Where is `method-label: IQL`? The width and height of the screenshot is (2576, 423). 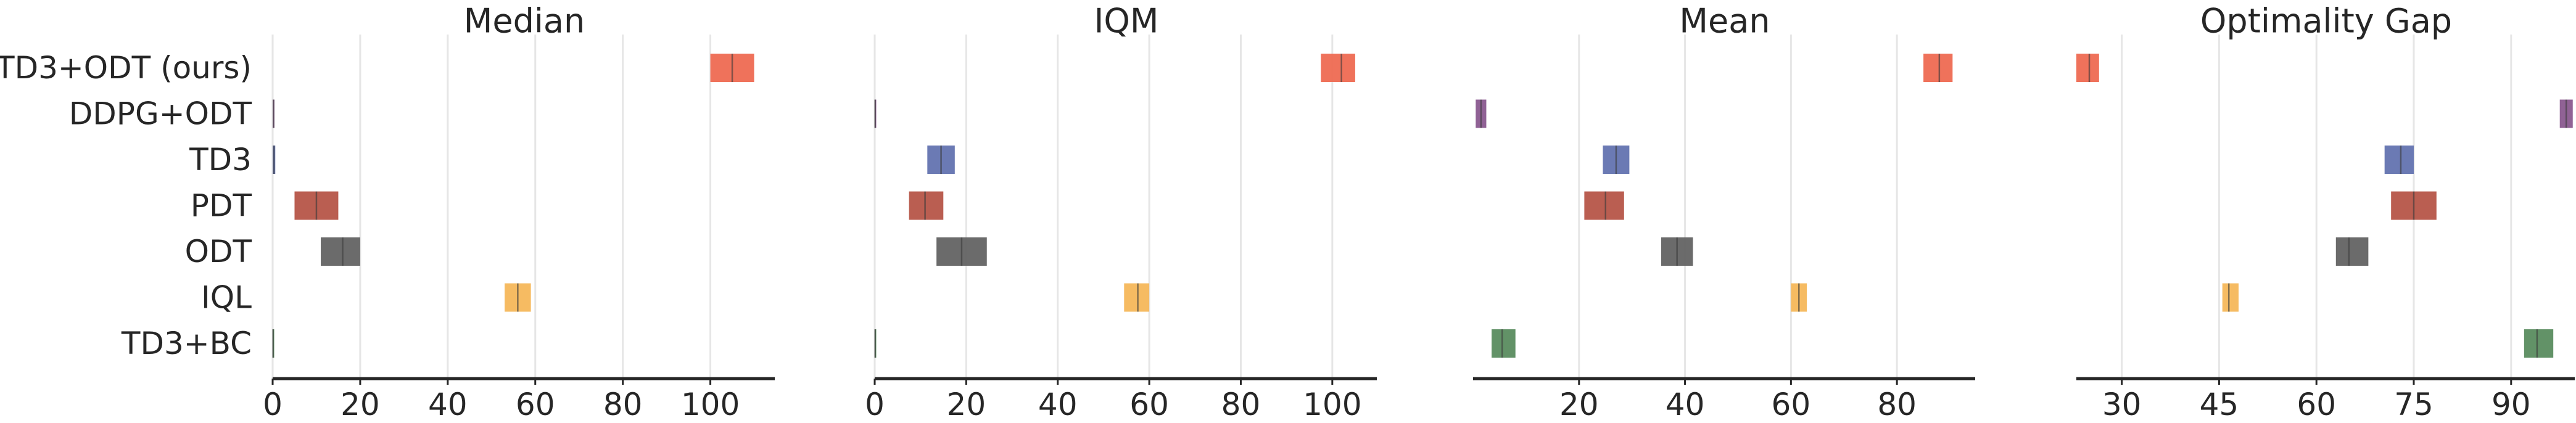 method-label: IQL is located at coordinates (227, 298).